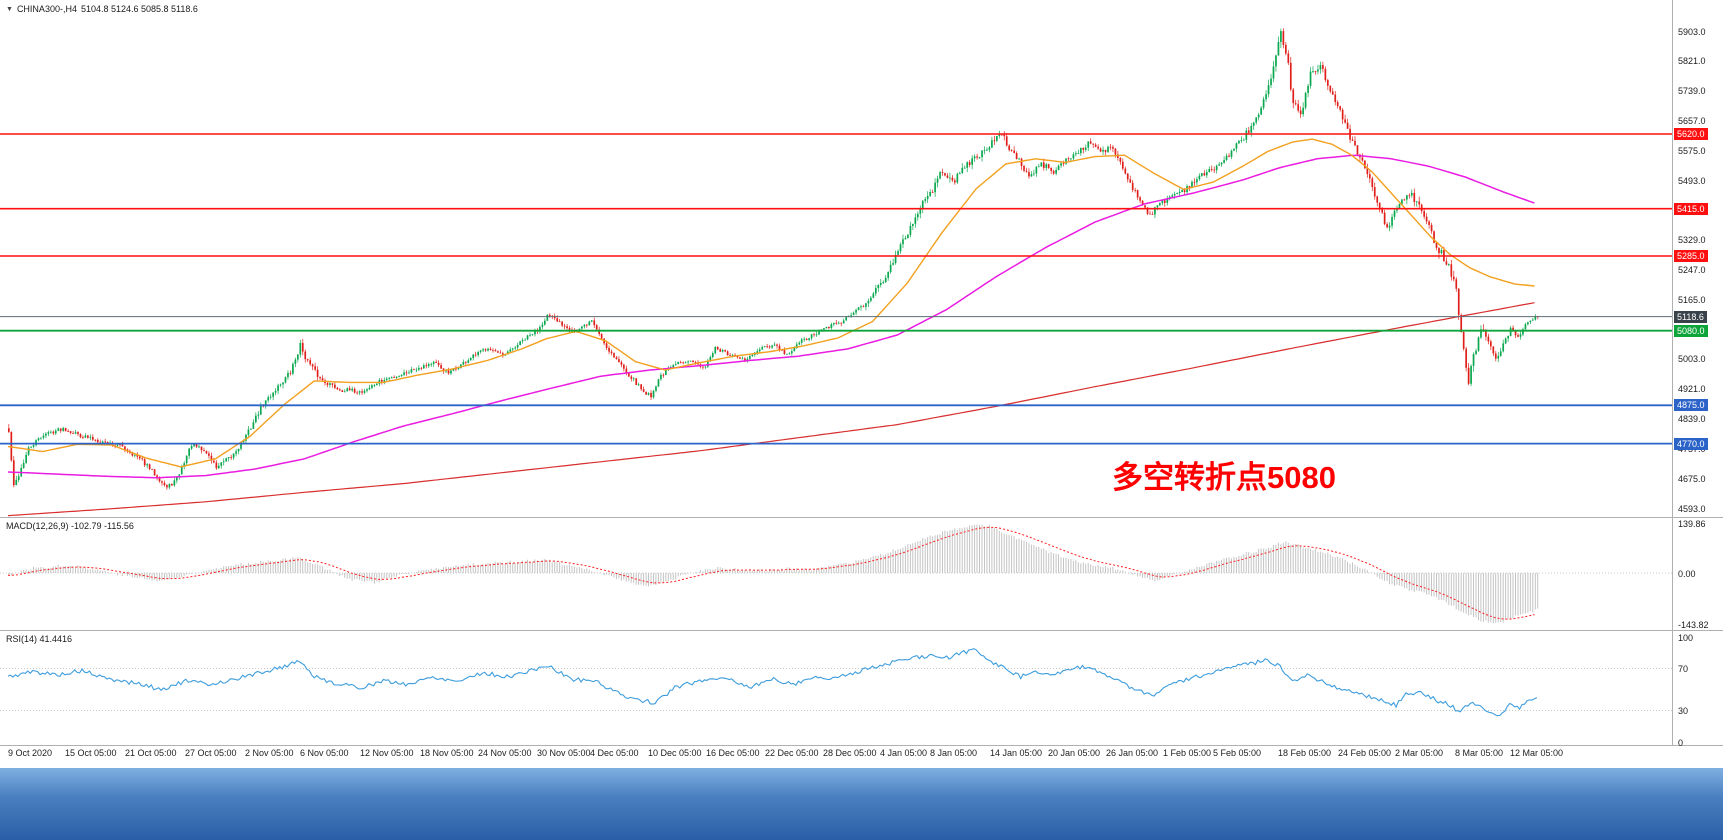 The width and height of the screenshot is (1723, 840). What do you see at coordinates (1074, 753) in the screenshot?
I see `time-tick-label: 20 Jan 05:00` at bounding box center [1074, 753].